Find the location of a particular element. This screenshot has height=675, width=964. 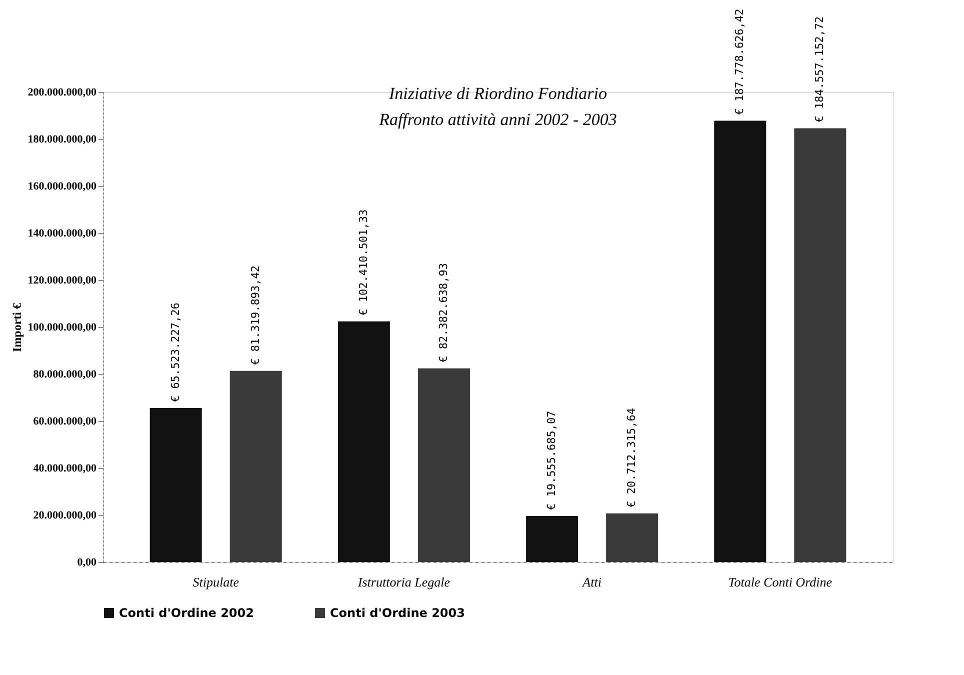

y-axis-title: Importi € is located at coordinates (17, 327).